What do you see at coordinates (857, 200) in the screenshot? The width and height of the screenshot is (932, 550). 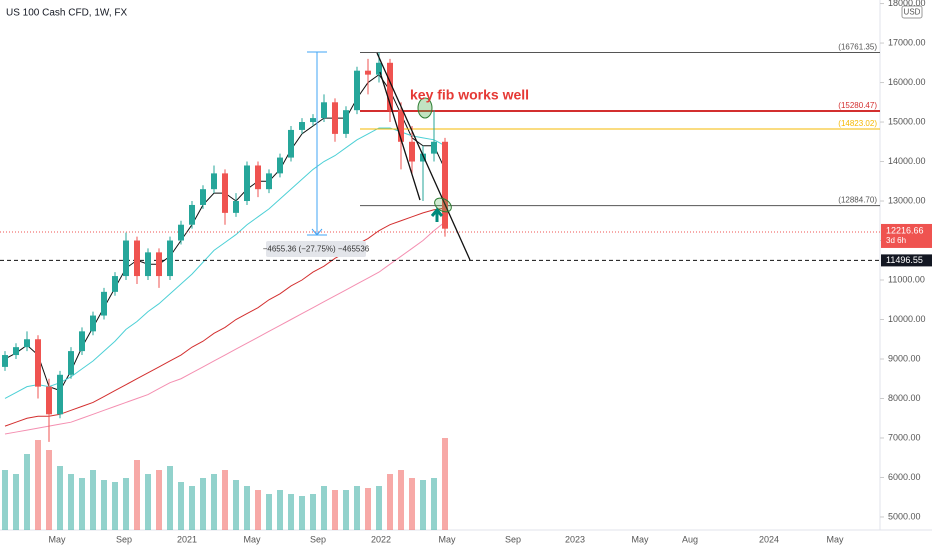 I see `fib-level-label: (12884.70)` at bounding box center [857, 200].